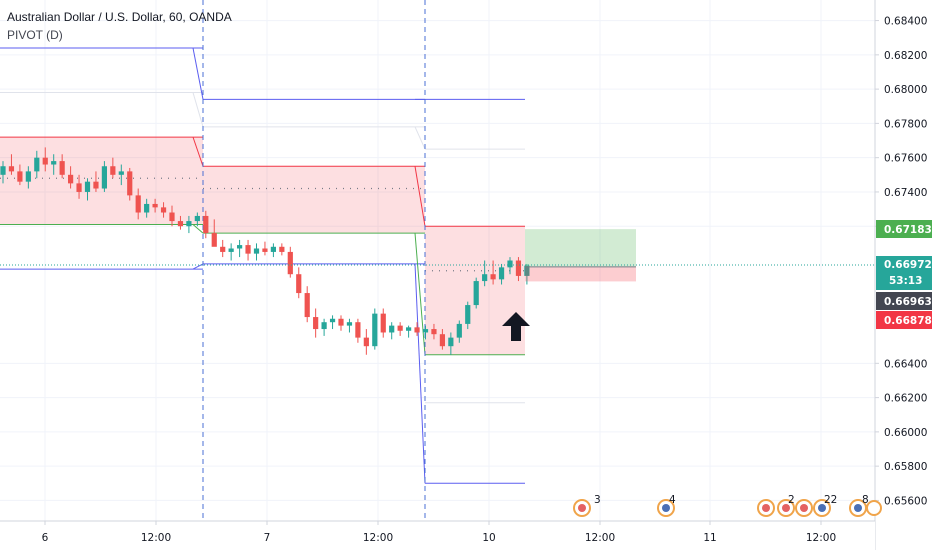  I want to click on event-flag-icon: 8, so click(865, 505).